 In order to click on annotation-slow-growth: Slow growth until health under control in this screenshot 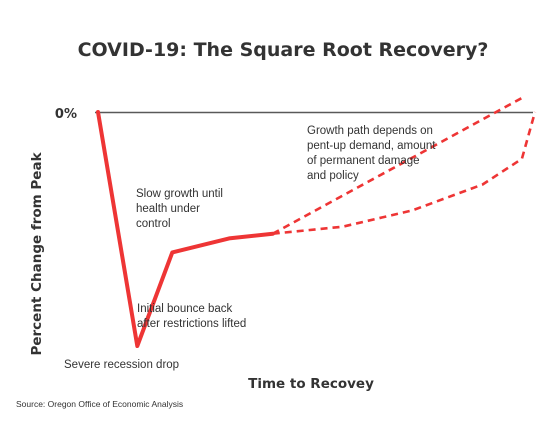, I will do `click(181, 209)`.